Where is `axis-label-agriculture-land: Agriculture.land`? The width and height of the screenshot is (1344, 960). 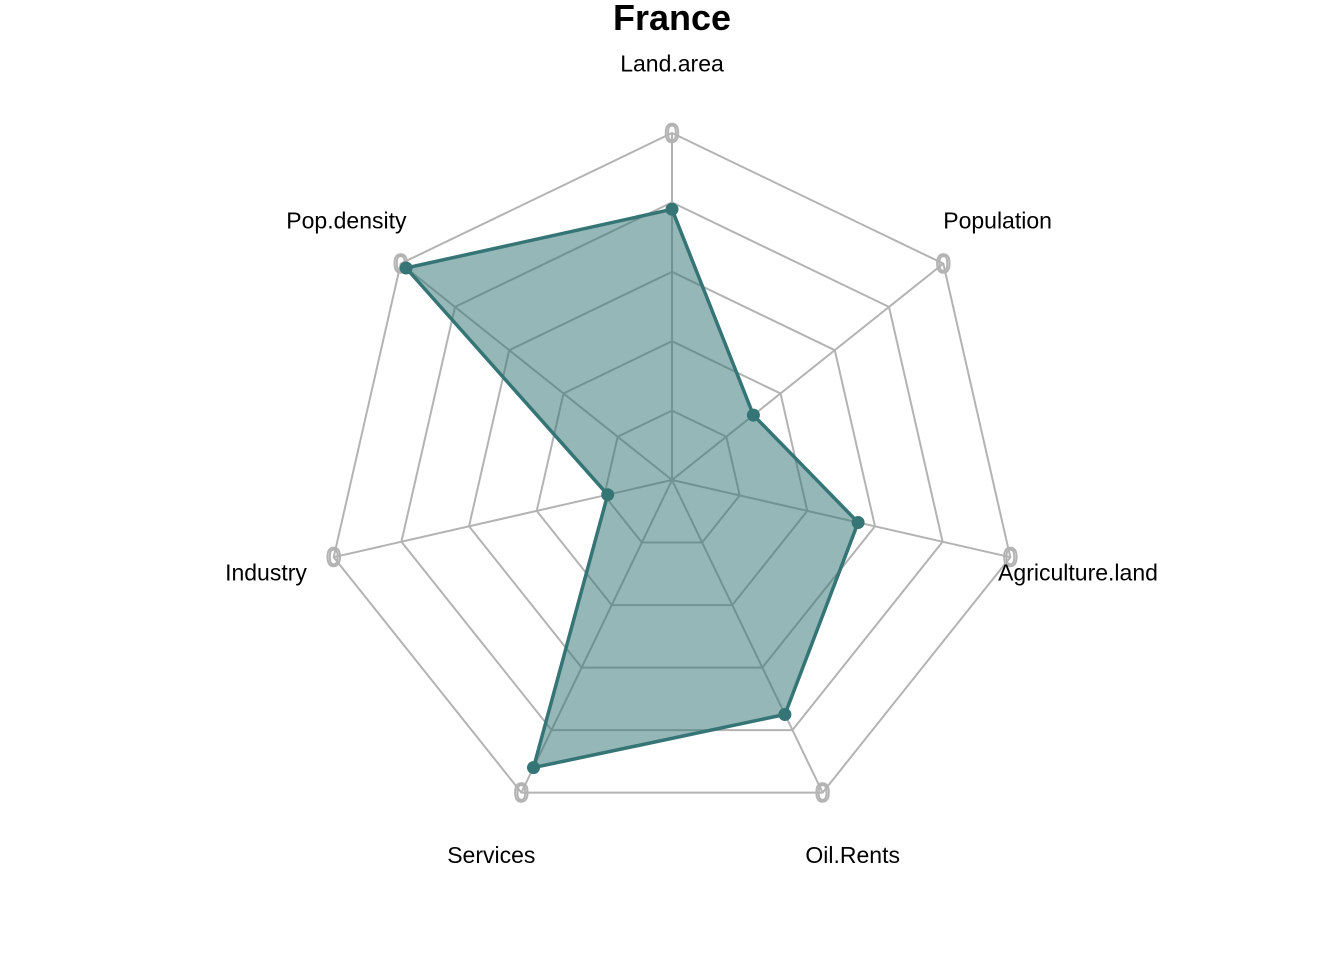
axis-label-agriculture-land: Agriculture.land is located at coordinates (1078, 573).